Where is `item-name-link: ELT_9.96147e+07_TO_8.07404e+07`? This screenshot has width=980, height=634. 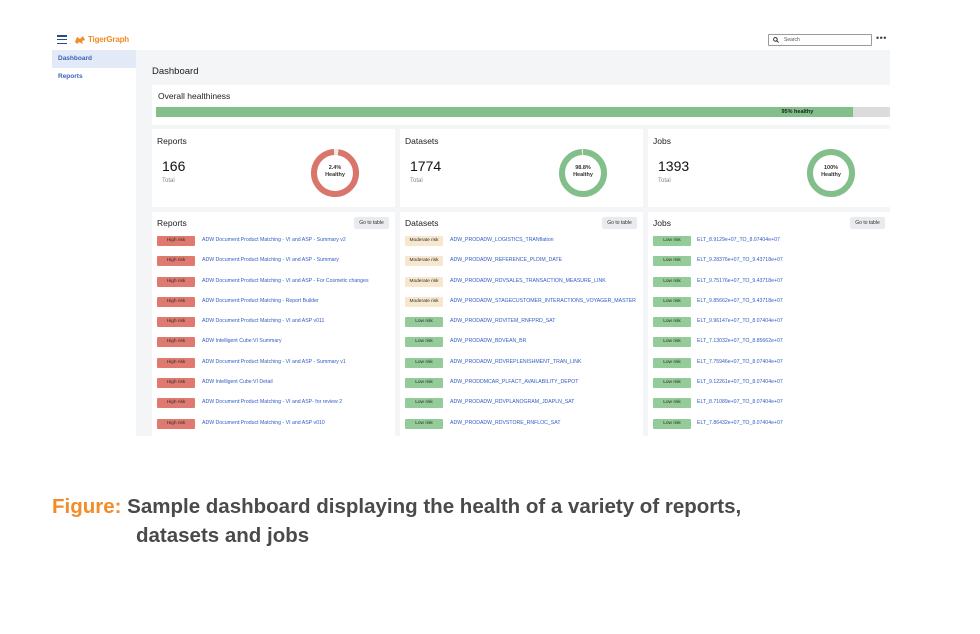
item-name-link: ELT_9.96147e+07_TO_8.07404e+07 is located at coordinates (740, 321).